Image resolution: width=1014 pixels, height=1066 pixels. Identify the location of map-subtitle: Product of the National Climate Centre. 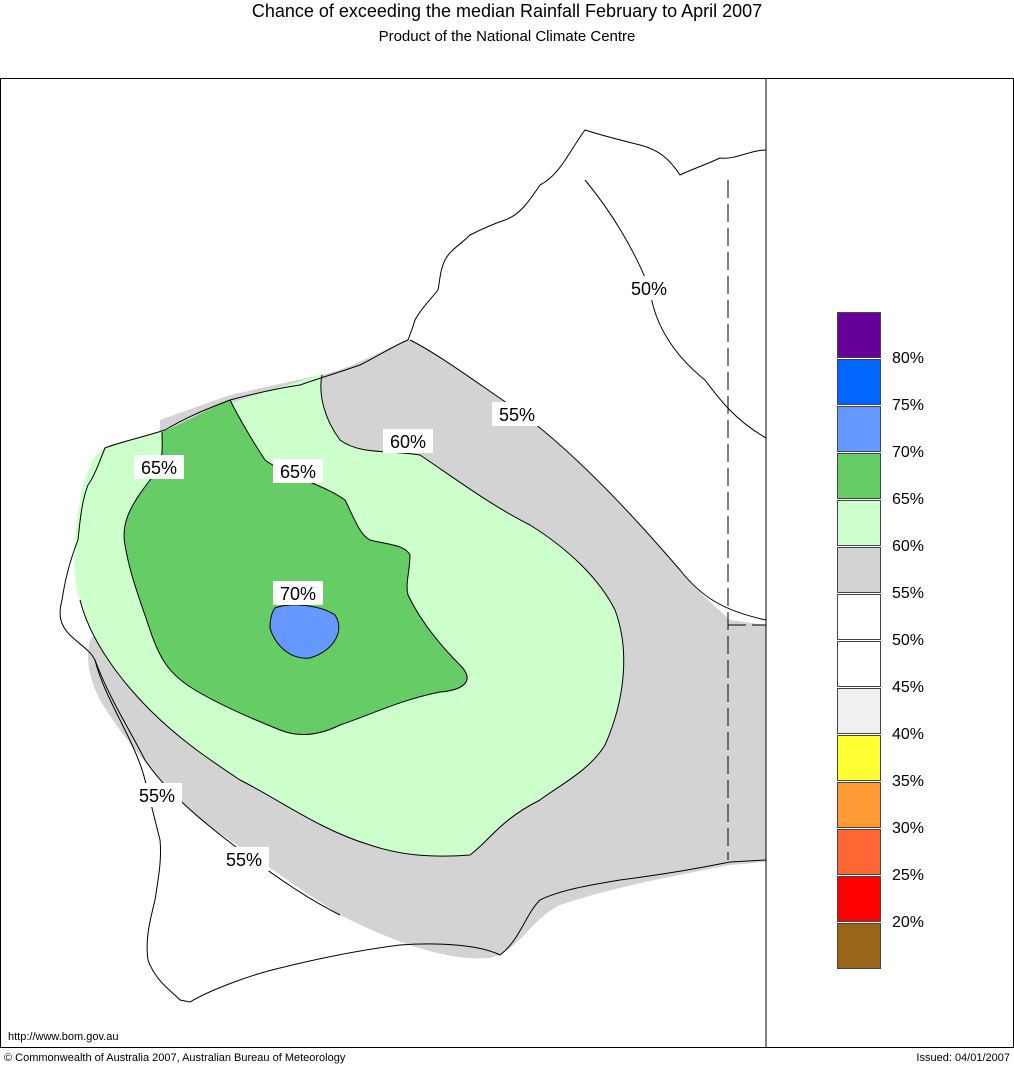
(507, 36).